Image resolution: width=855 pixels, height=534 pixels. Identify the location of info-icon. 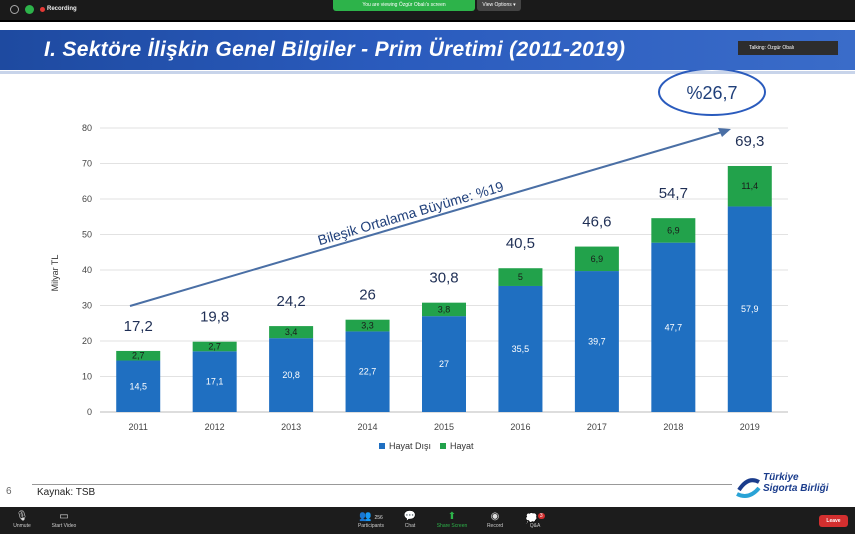
(14, 9).